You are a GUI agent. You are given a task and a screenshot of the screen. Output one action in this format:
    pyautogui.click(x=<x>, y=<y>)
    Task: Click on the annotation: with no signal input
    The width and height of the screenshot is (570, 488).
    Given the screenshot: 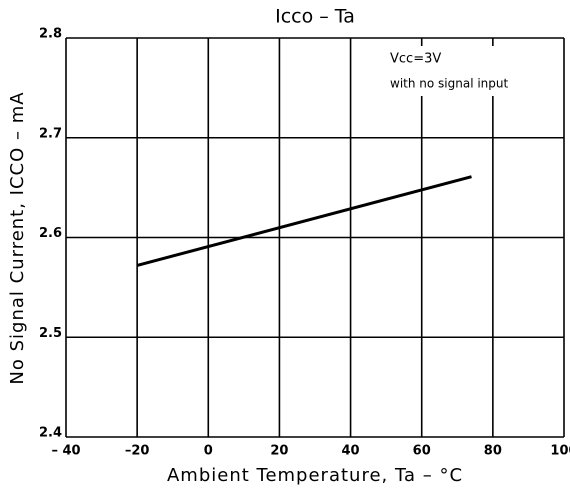 What is the action you would take?
    pyautogui.click(x=449, y=84)
    